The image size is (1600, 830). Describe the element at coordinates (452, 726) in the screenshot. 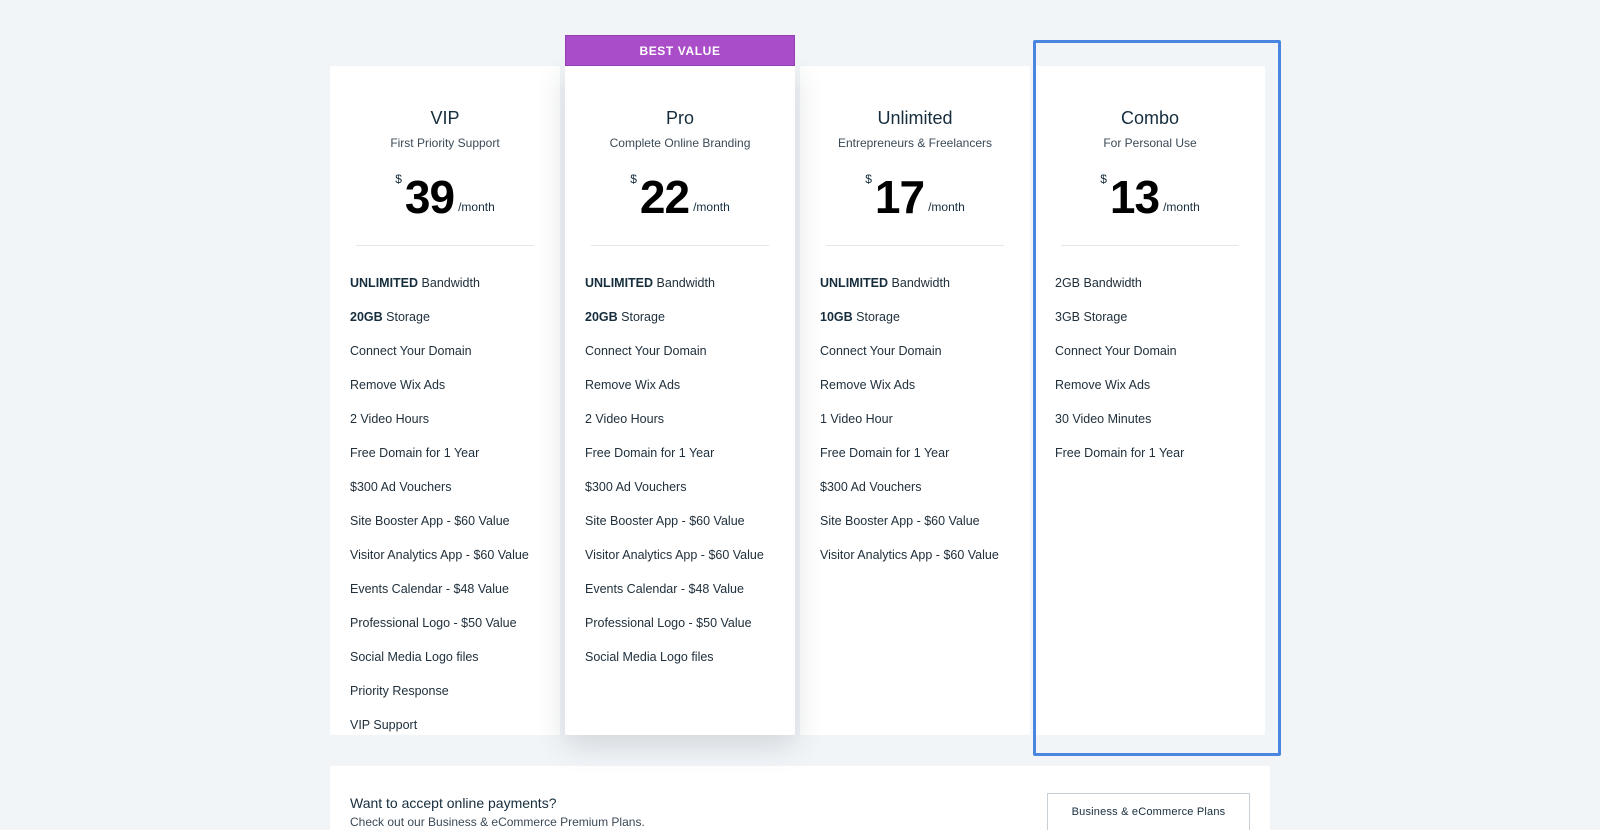

I see `feature-item: VIP Support` at that location.